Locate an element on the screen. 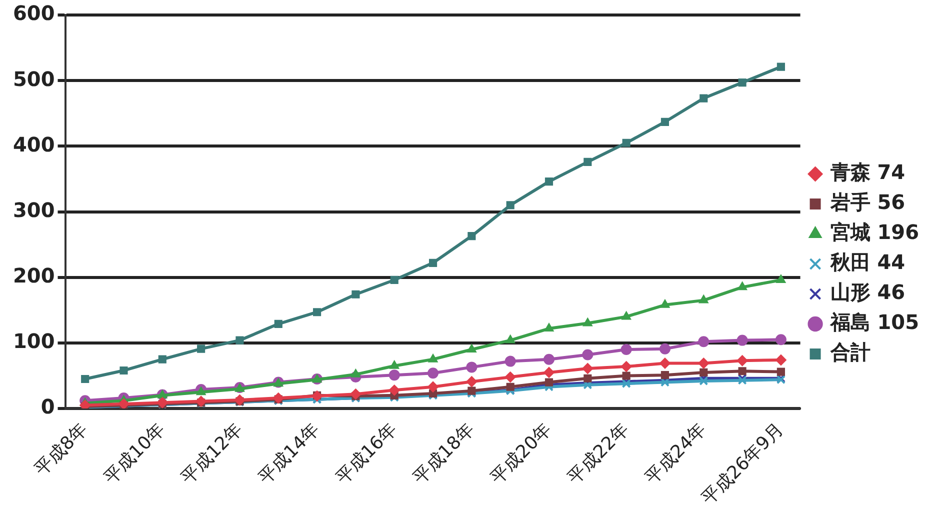  legend-label: 青森 74 is located at coordinates (867, 172).